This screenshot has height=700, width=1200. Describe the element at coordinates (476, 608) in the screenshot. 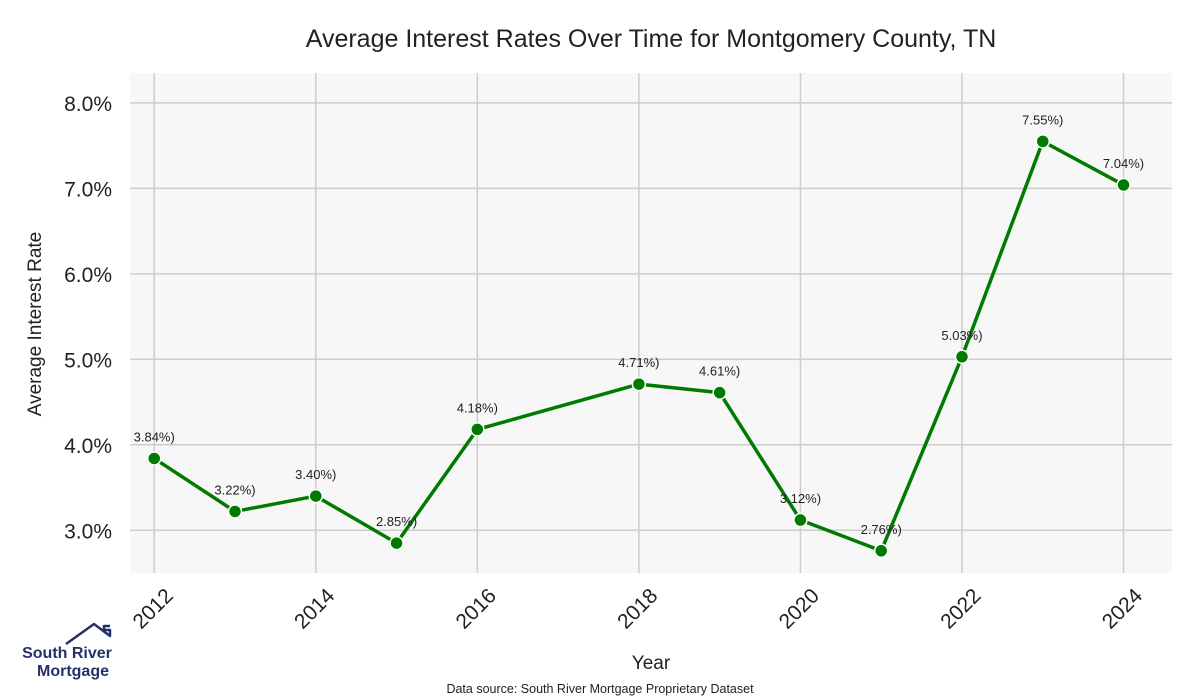

I see `x-tick-label: 2016` at that location.